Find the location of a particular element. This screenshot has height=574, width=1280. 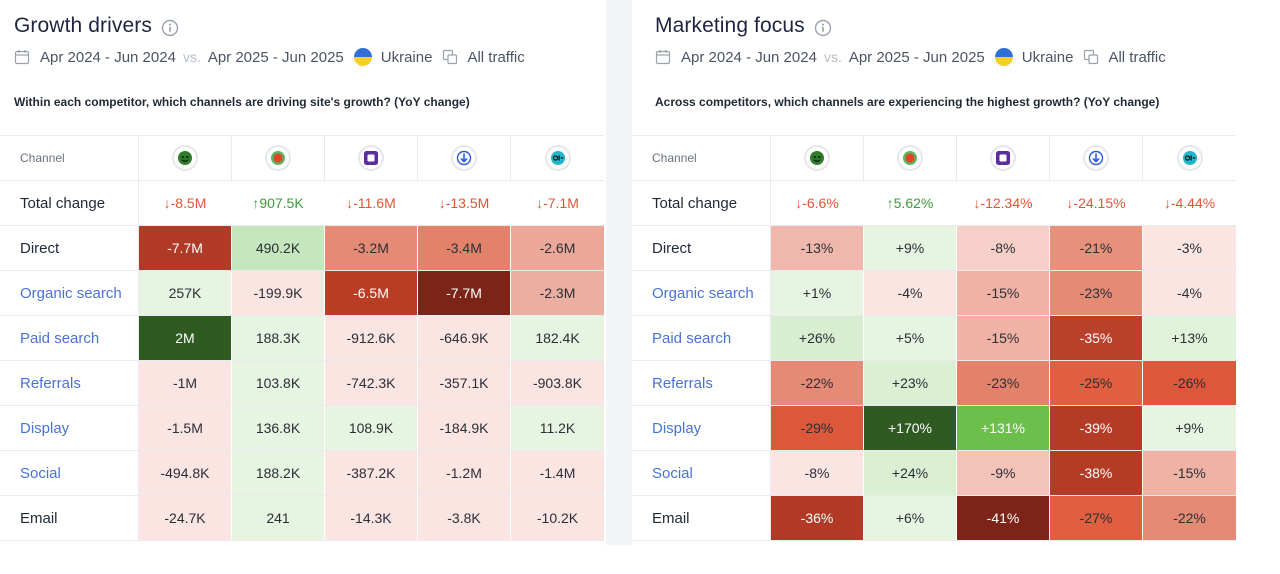

heatmap-cell: -1.4M is located at coordinates (557, 473).